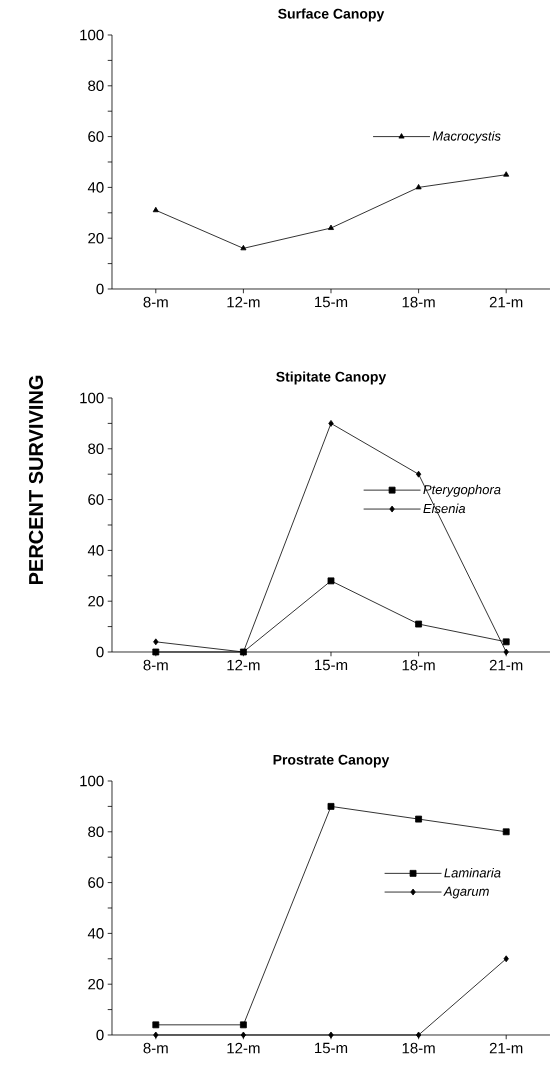 Image resolution: width=553 pixels, height=1071 pixels. I want to click on chart-title: Surface Canopy, so click(331, 15).